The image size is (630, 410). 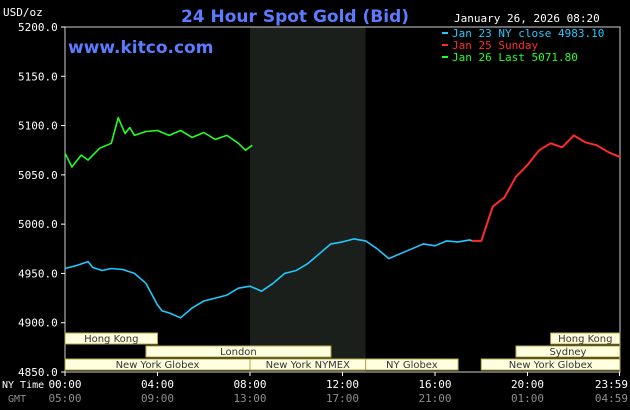 What do you see at coordinates (157, 398) in the screenshot?
I see `x-tick-label-gmt: 09:00` at bounding box center [157, 398].